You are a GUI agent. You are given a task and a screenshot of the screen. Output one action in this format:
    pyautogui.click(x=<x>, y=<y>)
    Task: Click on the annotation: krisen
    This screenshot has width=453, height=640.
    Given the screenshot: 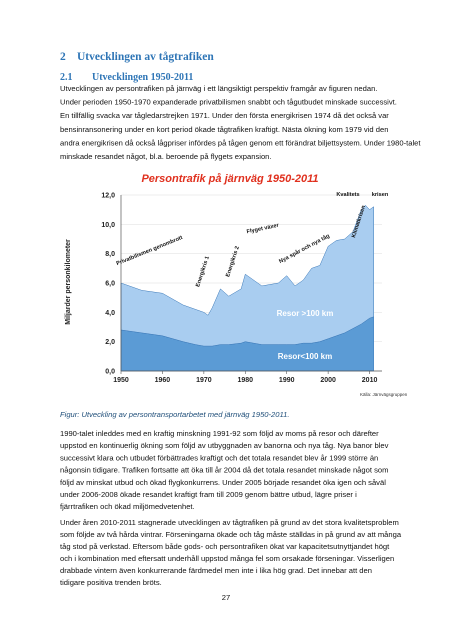 What is the action you would take?
    pyautogui.click(x=380, y=195)
    